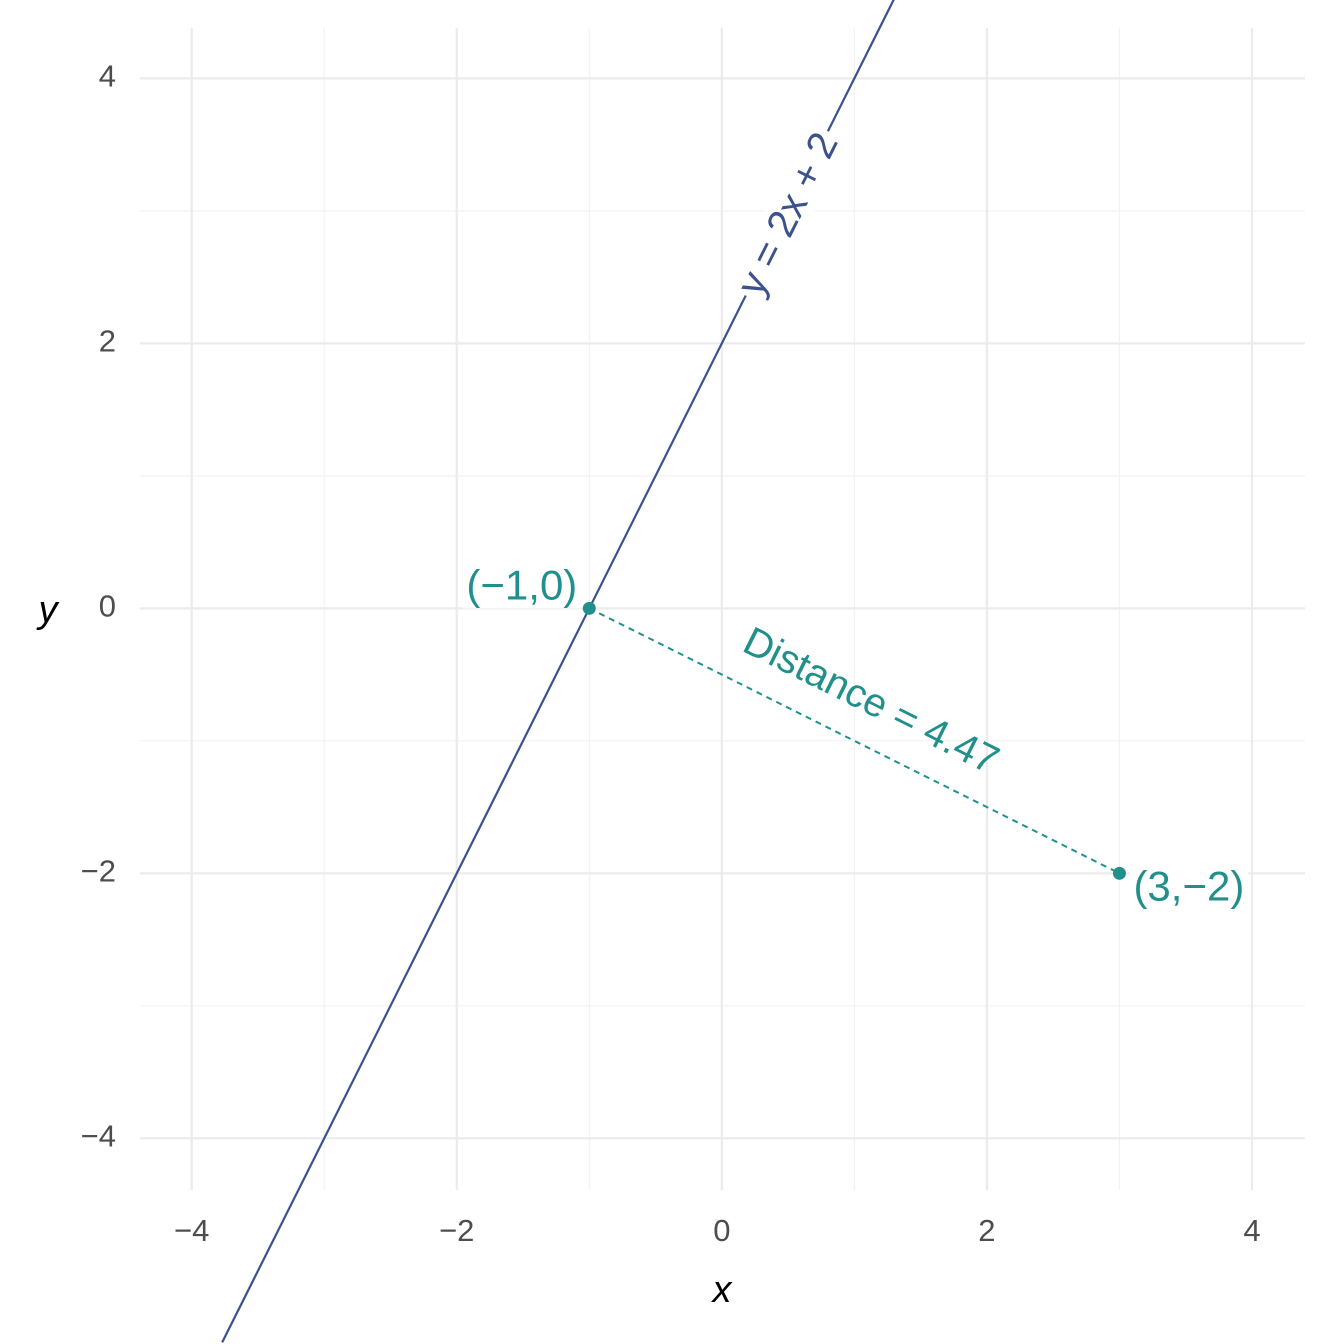 The height and width of the screenshot is (1344, 1344). What do you see at coordinates (191, 1230) in the screenshot?
I see `x-tick-label: −4` at bounding box center [191, 1230].